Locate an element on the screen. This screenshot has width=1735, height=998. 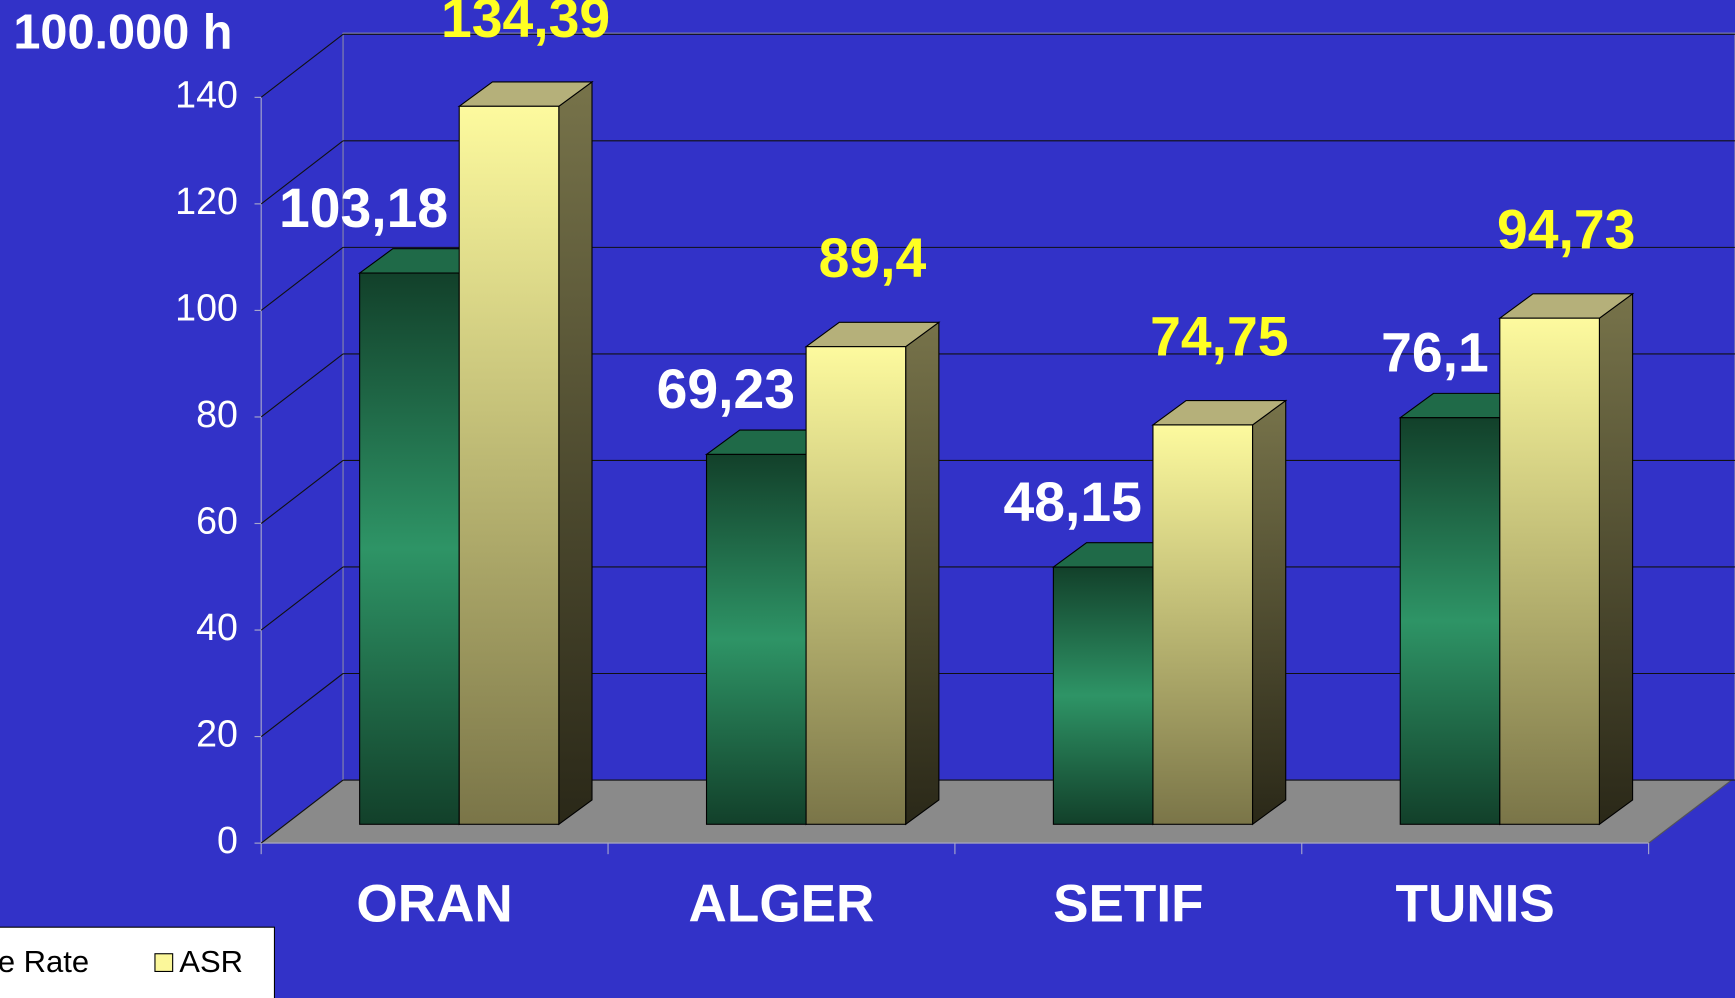
y-tick-label: 140 is located at coordinates (206, 94).